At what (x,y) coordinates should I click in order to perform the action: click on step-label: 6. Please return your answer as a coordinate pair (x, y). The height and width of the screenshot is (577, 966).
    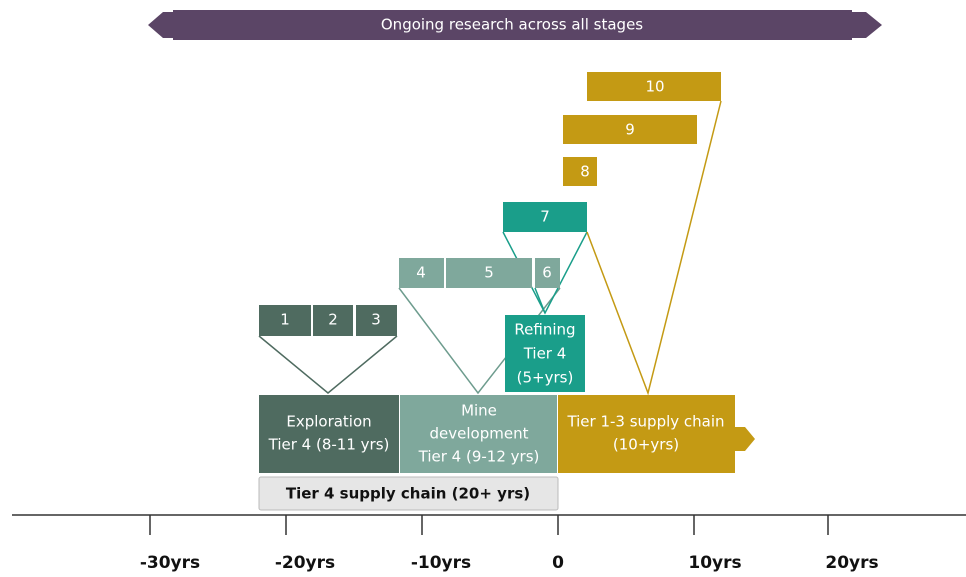
    Looking at the image, I should click on (547, 273).